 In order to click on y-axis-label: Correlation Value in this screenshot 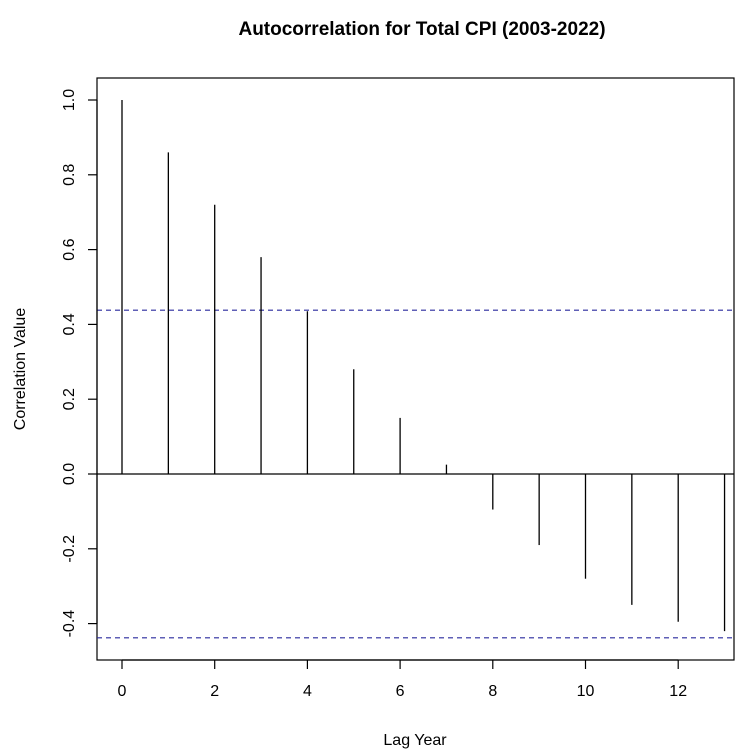, I will do `click(20, 369)`.